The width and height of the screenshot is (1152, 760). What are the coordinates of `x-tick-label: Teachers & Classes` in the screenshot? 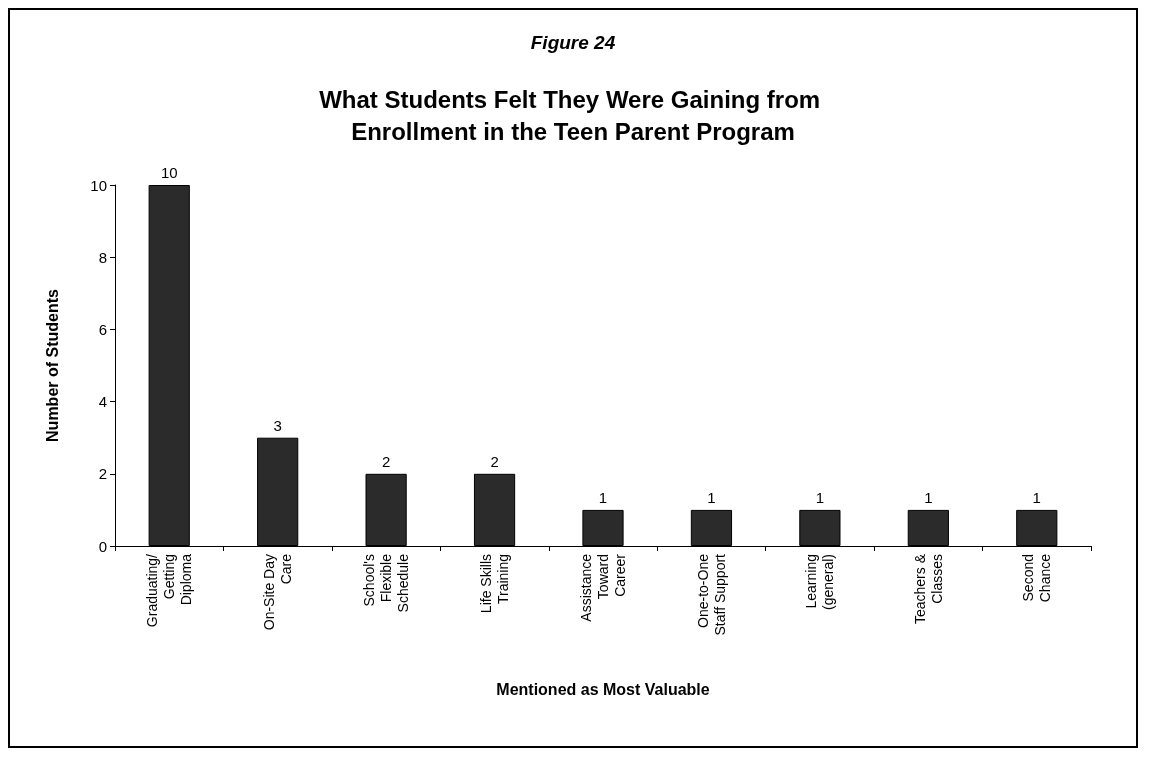 It's located at (928, 589).